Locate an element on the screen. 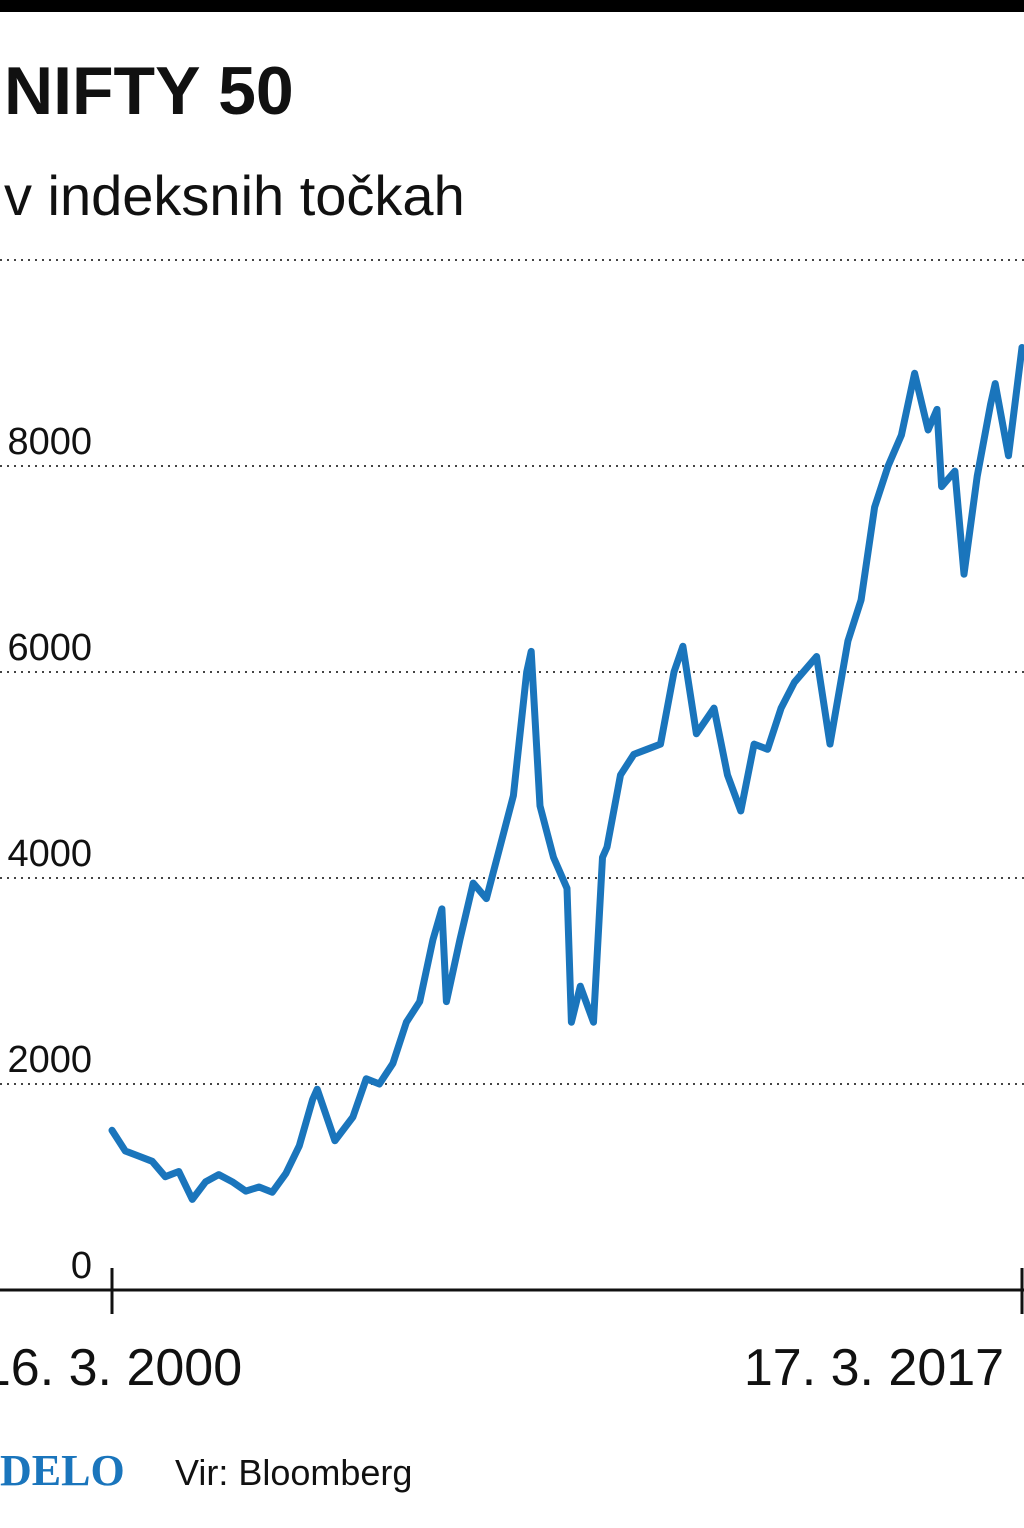 This screenshot has width=1024, height=1528. y-tick-label: 2000 is located at coordinates (49, 1060).